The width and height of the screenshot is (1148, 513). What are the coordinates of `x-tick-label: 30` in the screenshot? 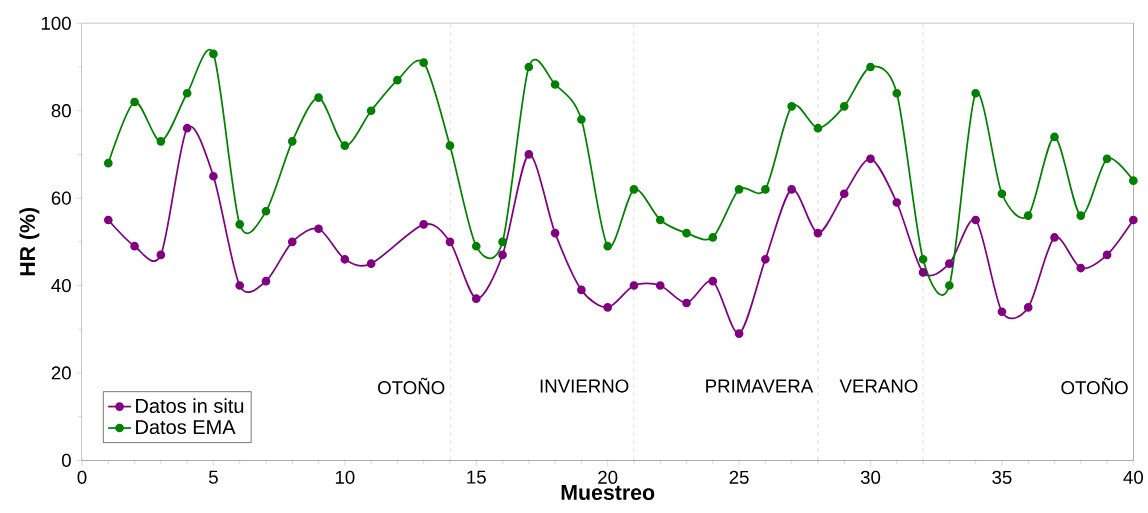 It's located at (870, 477).